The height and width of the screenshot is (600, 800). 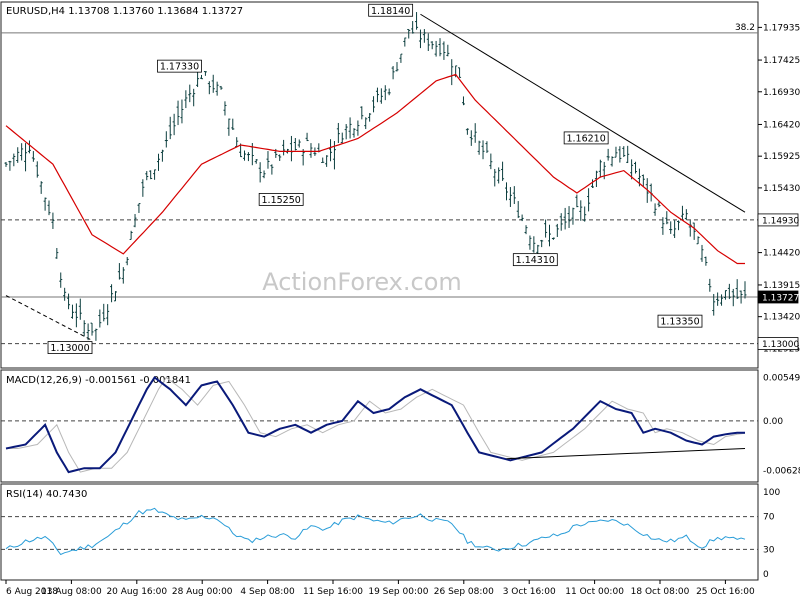 What do you see at coordinates (98, 380) in the screenshot?
I see `macd-label: MACD(12,26,9) -0.001561 -0.001841` at bounding box center [98, 380].